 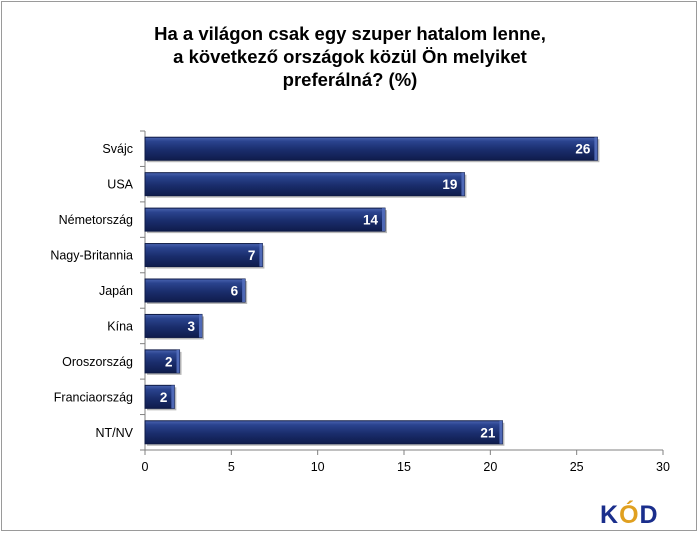 I want to click on category-label: USA, so click(x=120, y=185).